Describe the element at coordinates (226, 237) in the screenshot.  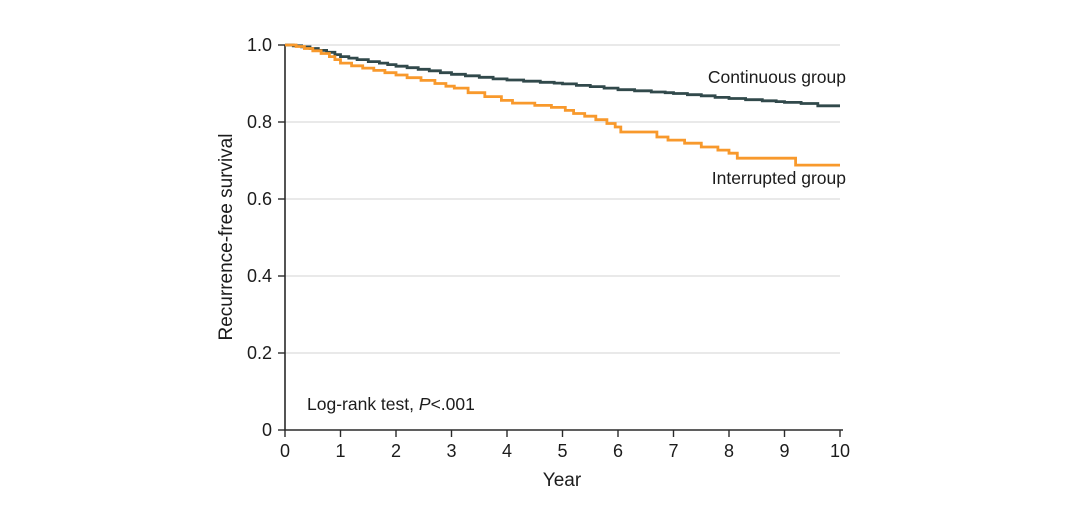
I see `y-axis-title: Recurrence-free survival` at that location.